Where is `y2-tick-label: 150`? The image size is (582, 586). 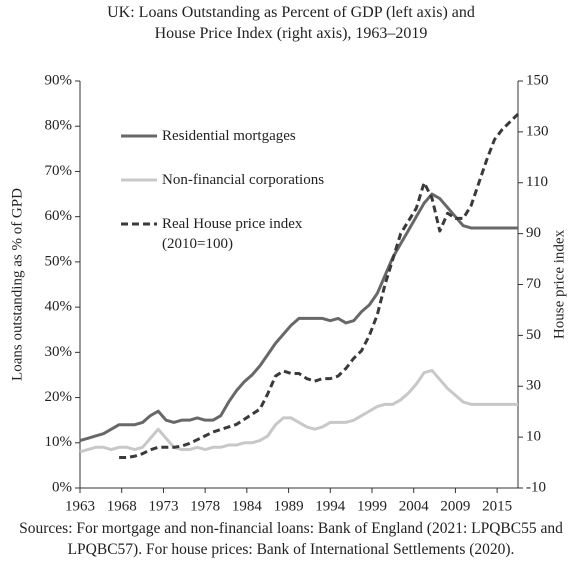
y2-tick-label: 150 is located at coordinates (537, 80).